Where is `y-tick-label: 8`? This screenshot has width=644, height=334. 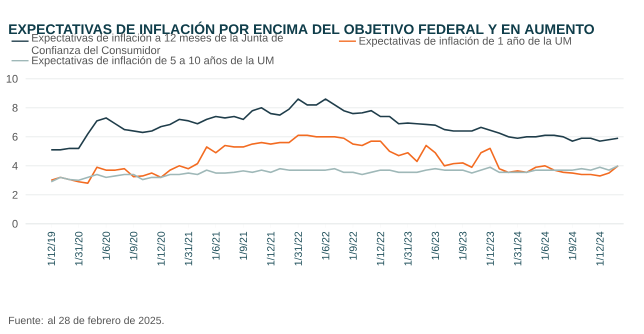 y-tick-label: 8 is located at coordinates (15, 108).